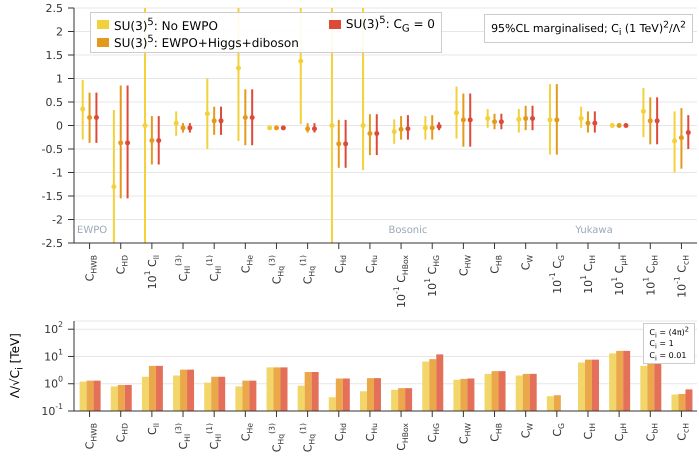 Image resolution: width=699 pixels, height=461 pixels. Describe the element at coordinates (54, 55) in the screenshot. I see `y-tick-label: 1.5` at that location.